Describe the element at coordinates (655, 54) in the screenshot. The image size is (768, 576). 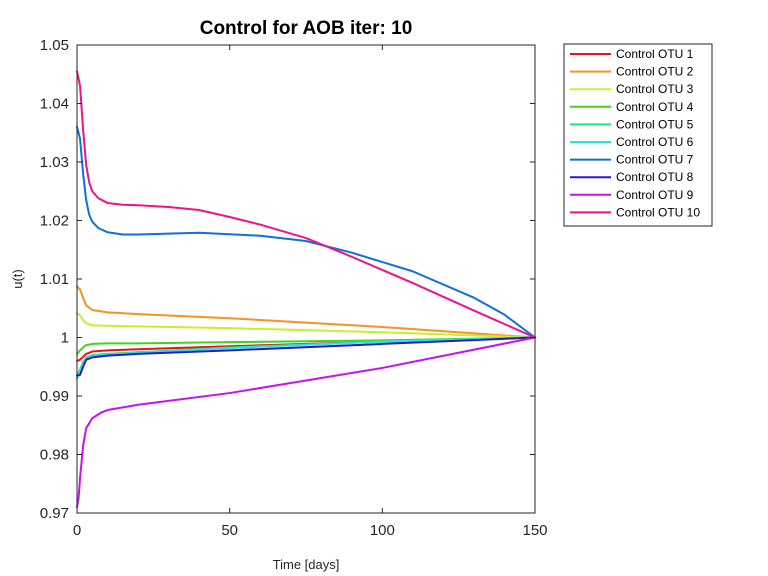
I see `legend-label-otu-1: Control OTU 1` at that location.